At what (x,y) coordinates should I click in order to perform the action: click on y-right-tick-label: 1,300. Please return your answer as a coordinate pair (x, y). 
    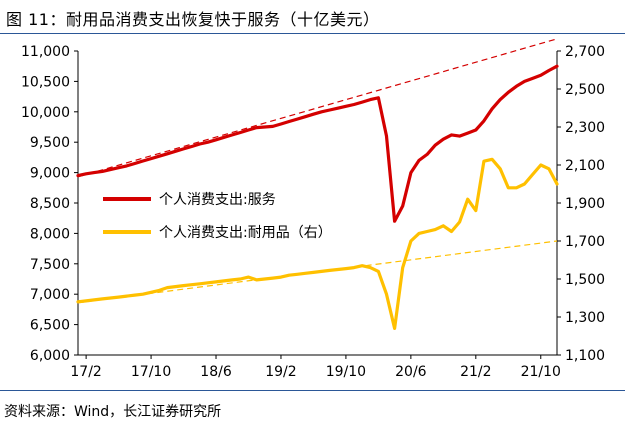
    Looking at the image, I should click on (585, 318).